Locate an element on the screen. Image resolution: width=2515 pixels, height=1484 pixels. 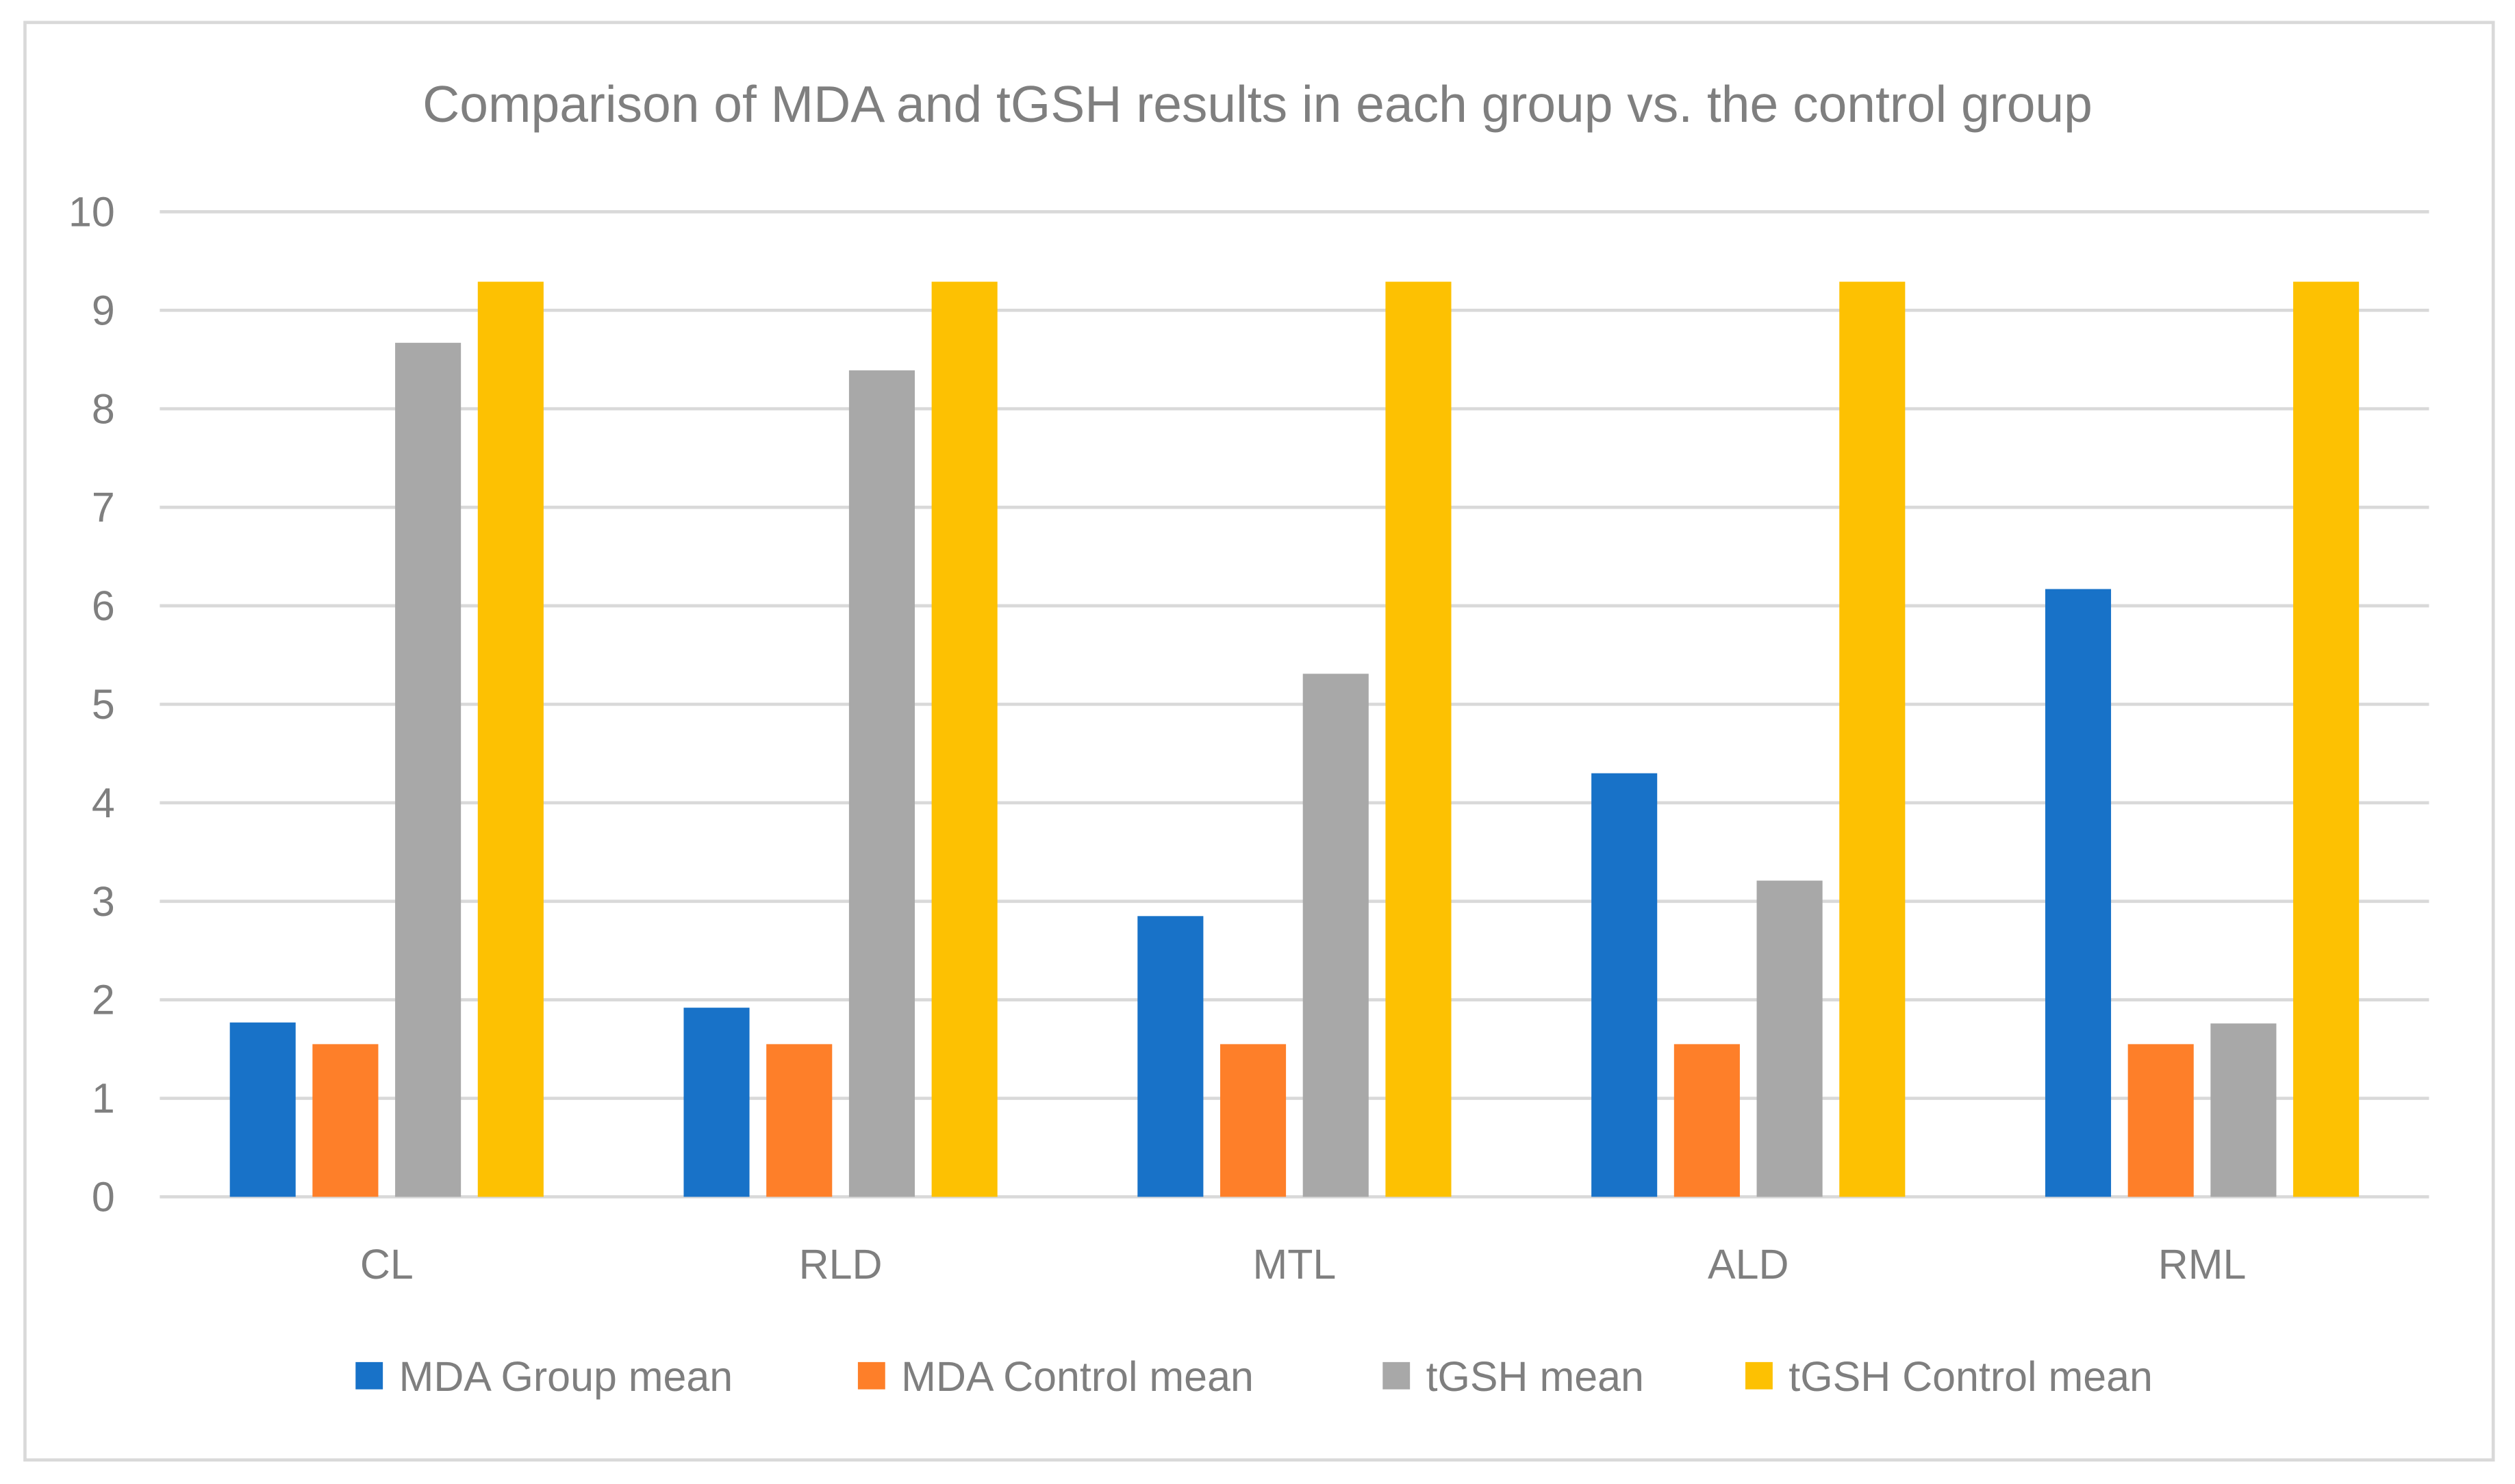
bar-MTL-tgsh-mean is located at coordinates (1335, 935).